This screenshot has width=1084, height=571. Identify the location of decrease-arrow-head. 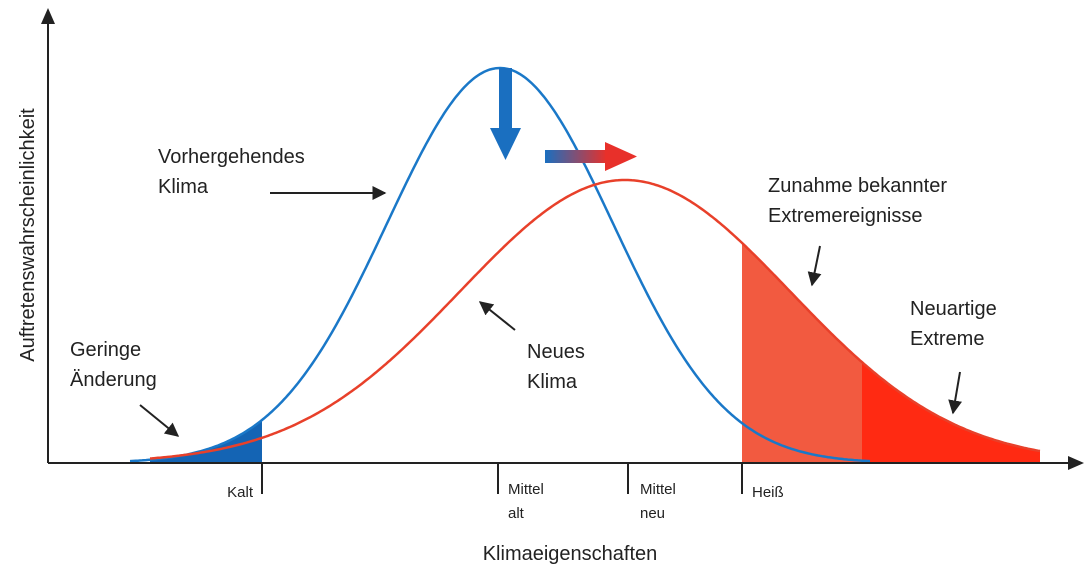
(505, 144).